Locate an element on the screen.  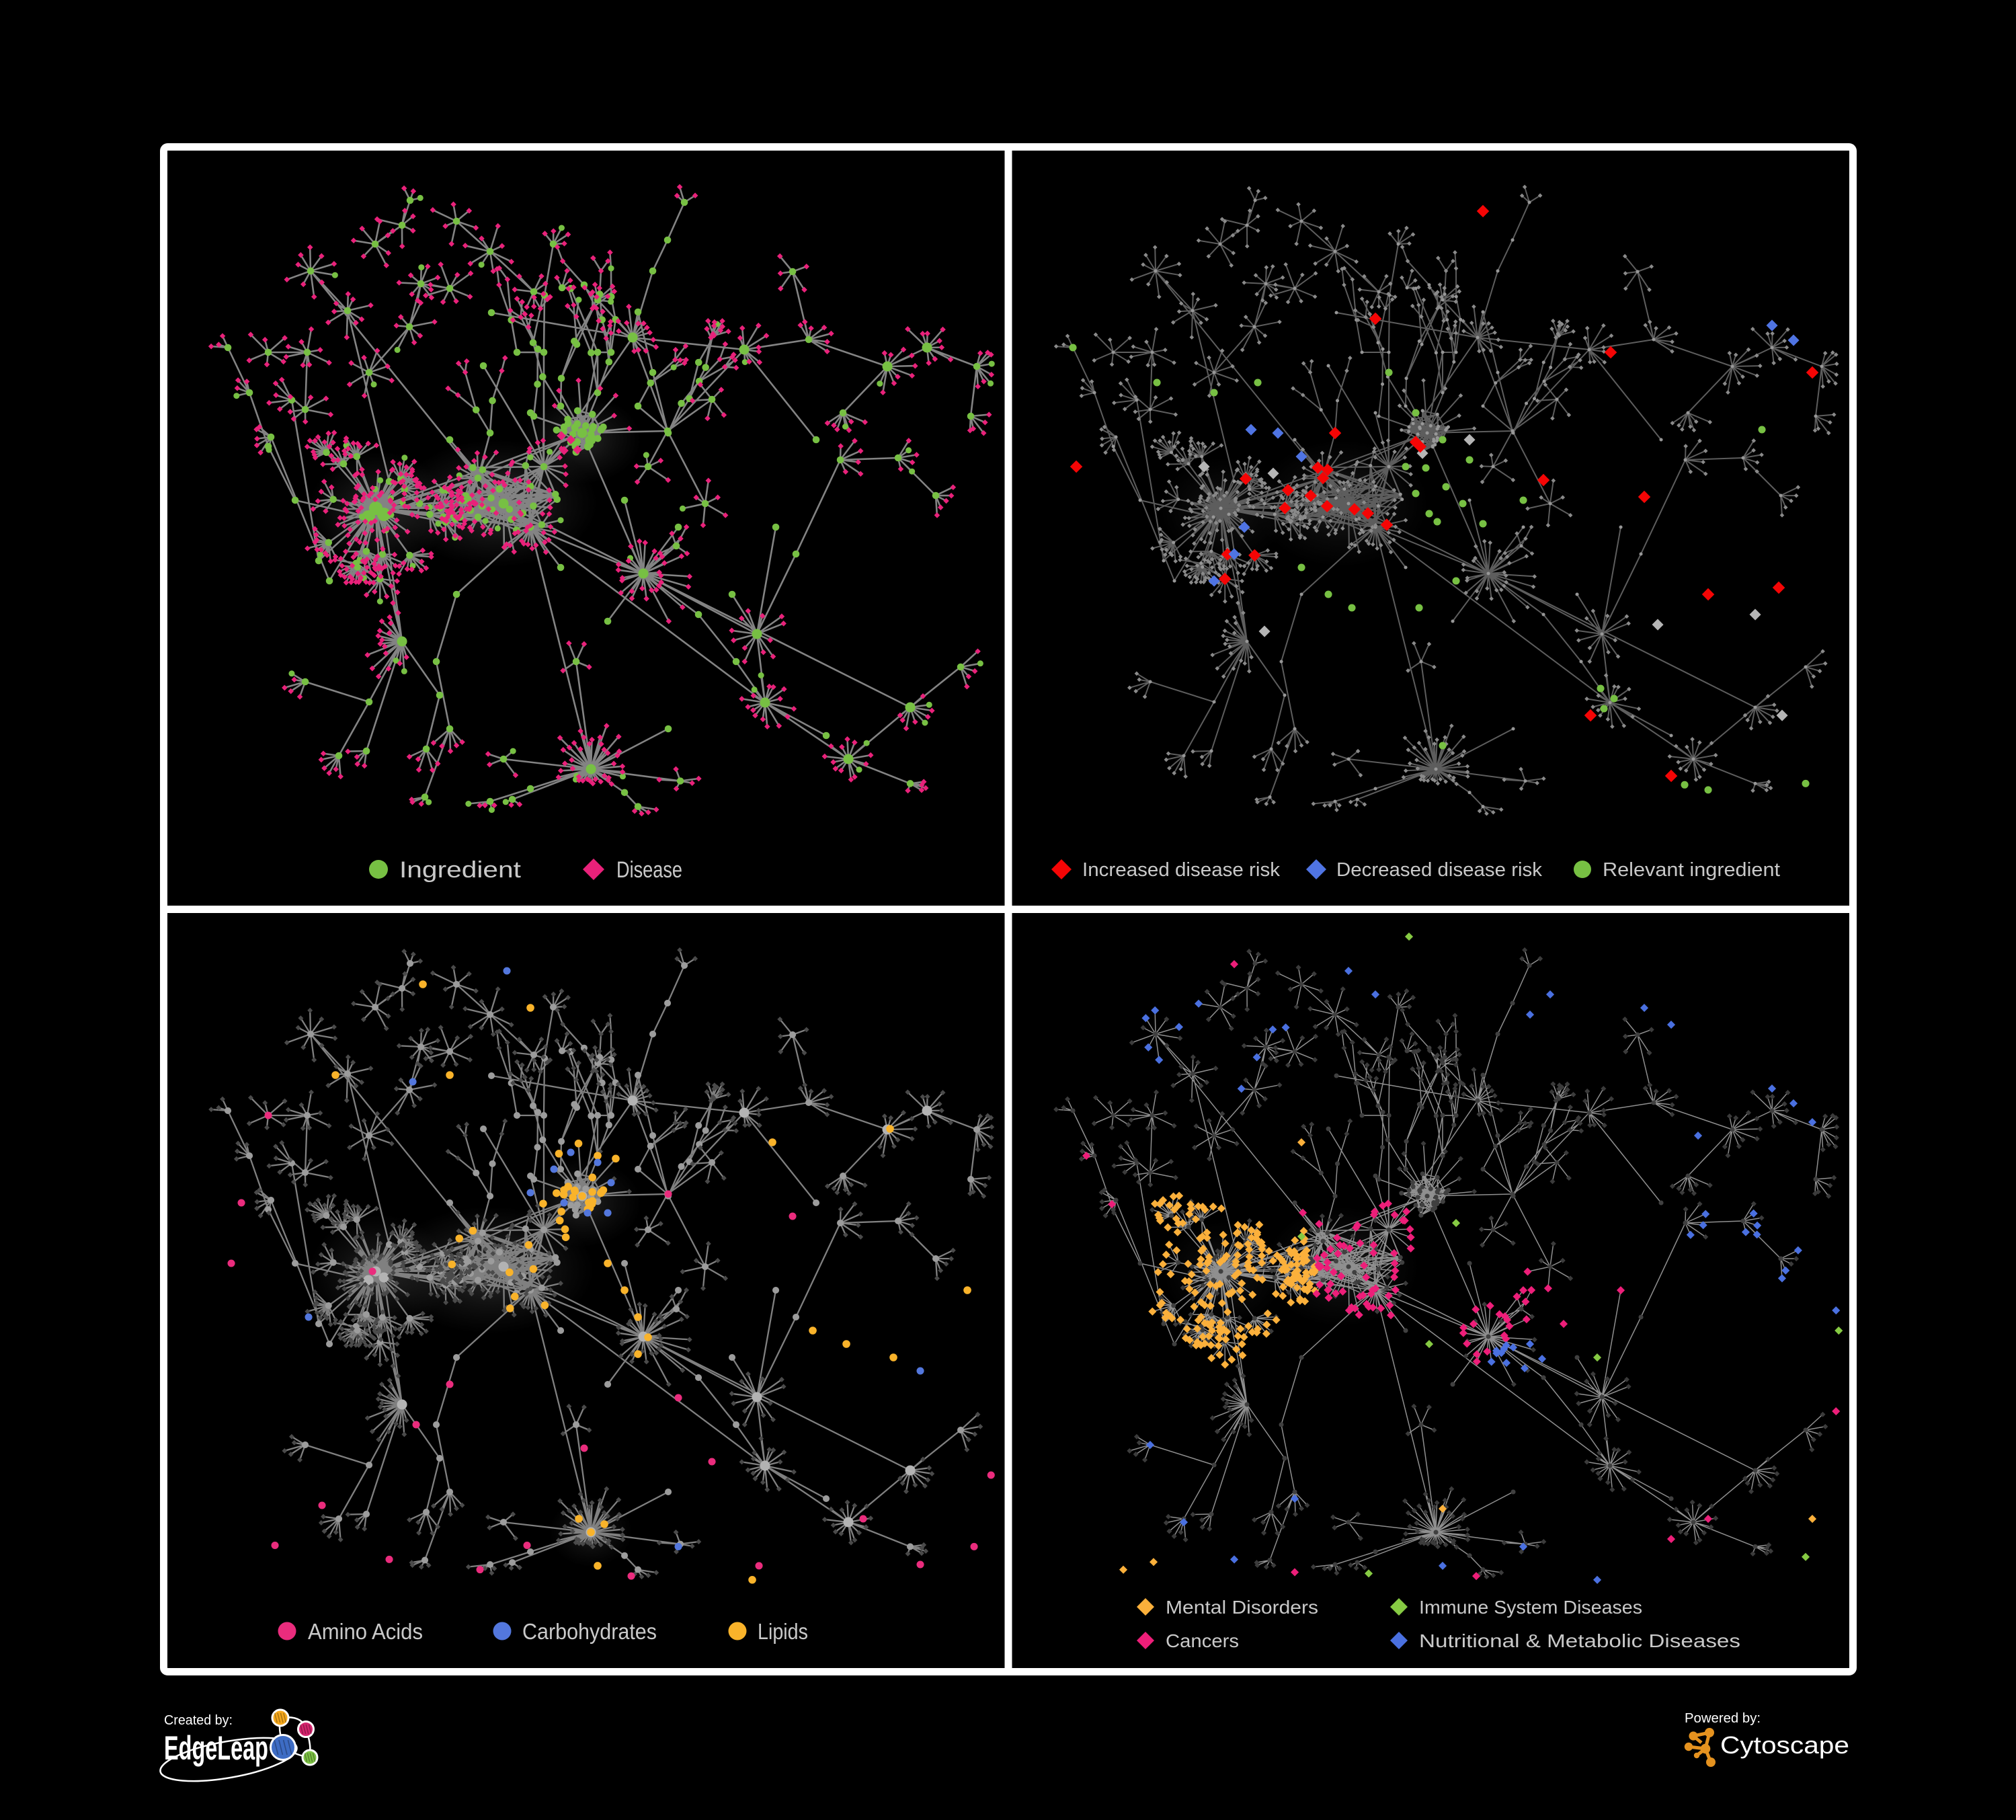
svg-text: Amino Acids is located at coordinates (365, 1631).